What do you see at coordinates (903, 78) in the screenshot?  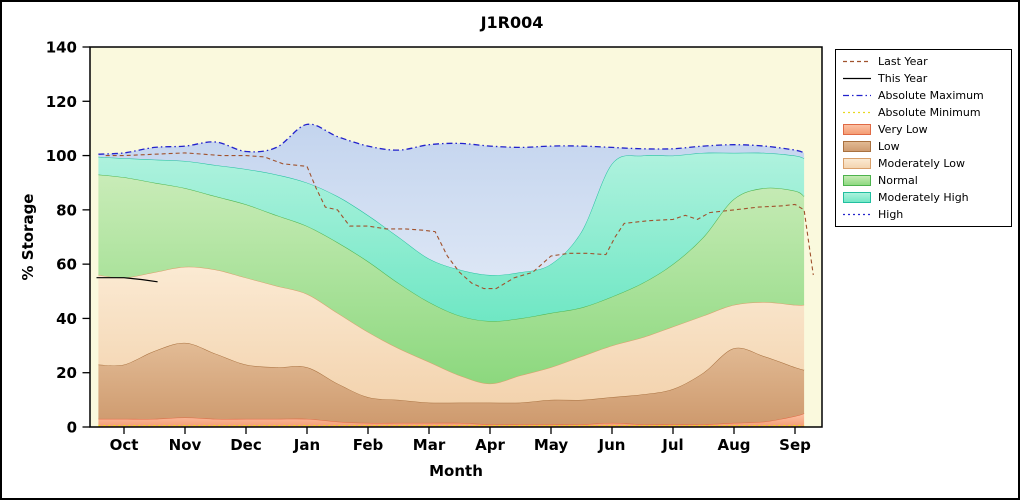 I see `legend-label: This Year` at bounding box center [903, 78].